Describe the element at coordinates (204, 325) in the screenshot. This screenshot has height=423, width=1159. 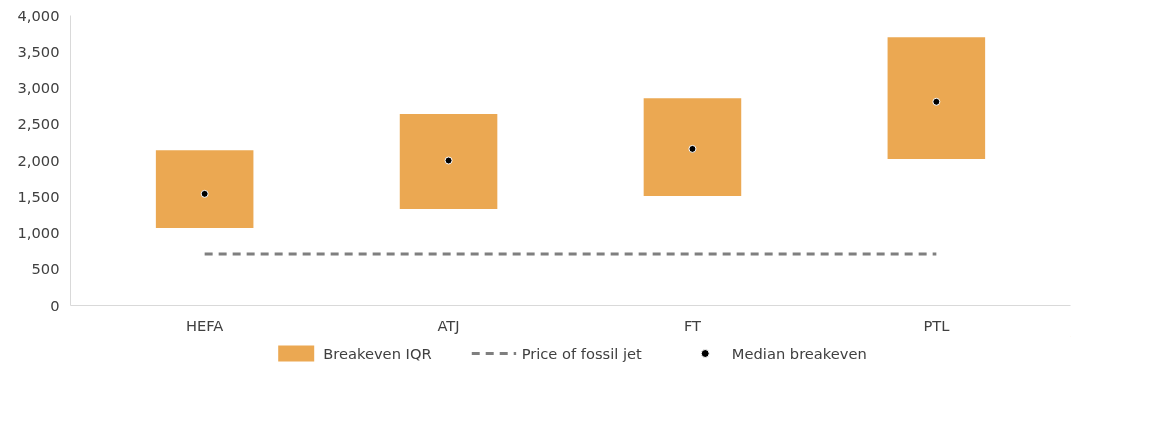
I see `x-tick-label: HEFA` at that location.